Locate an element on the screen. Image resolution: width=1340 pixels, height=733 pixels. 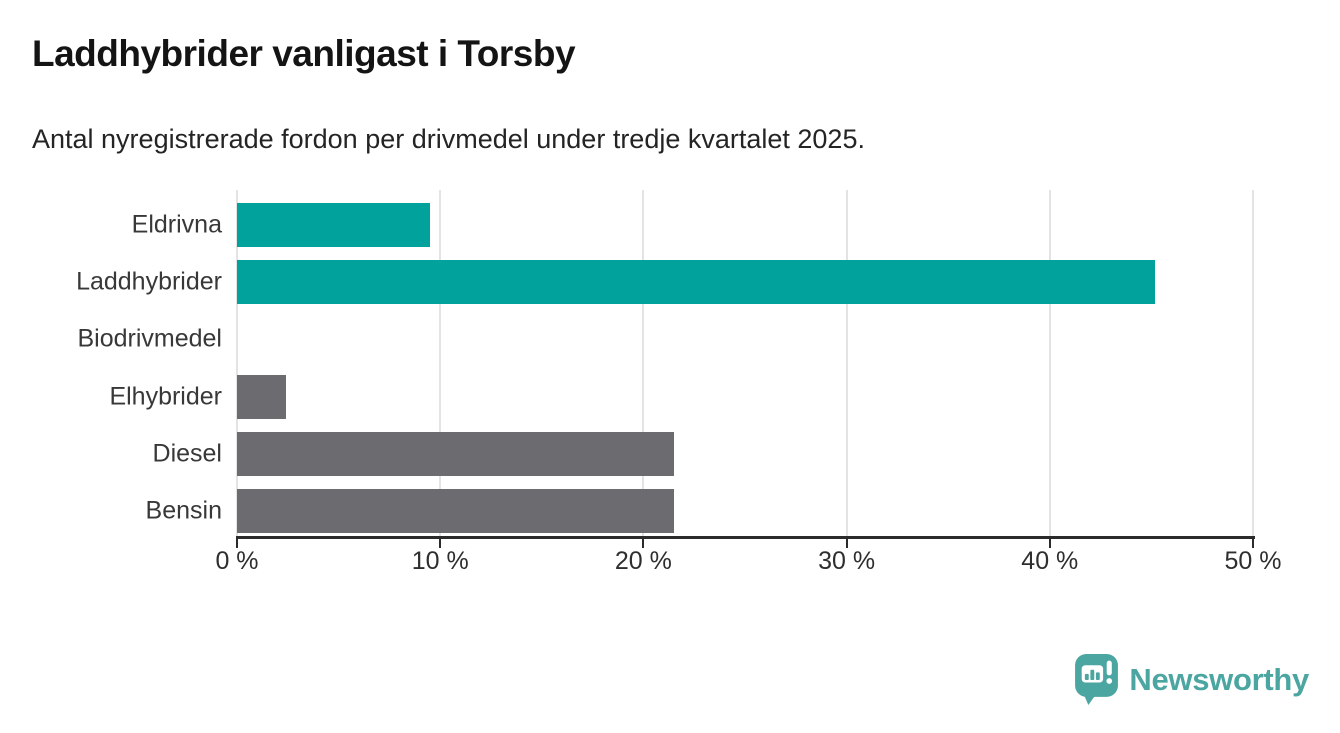
category-label: Bensin is located at coordinates (183, 510).